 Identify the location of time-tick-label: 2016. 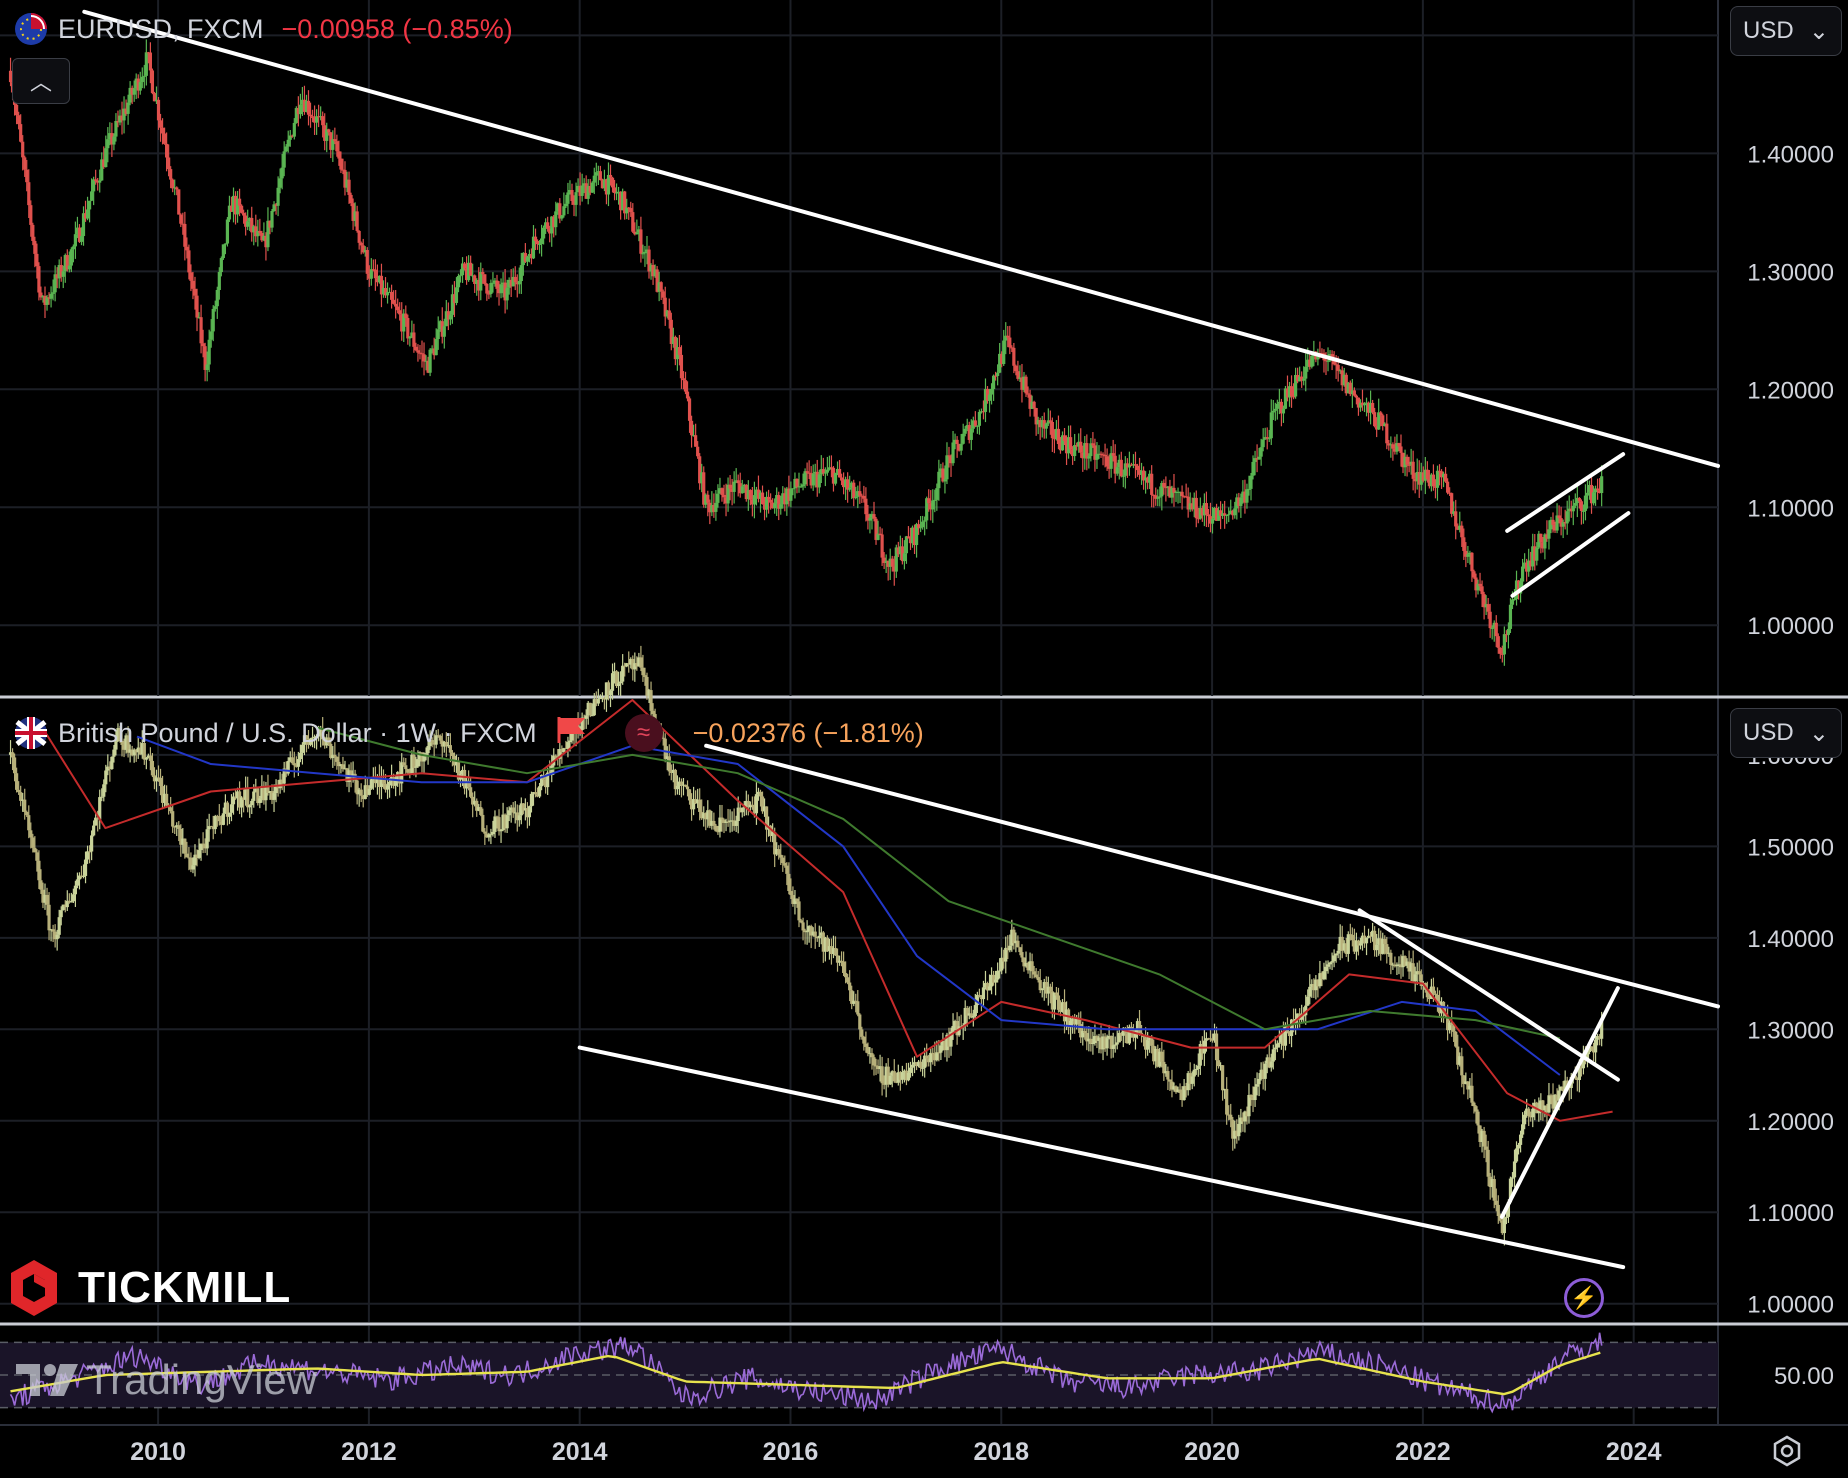
(791, 1452).